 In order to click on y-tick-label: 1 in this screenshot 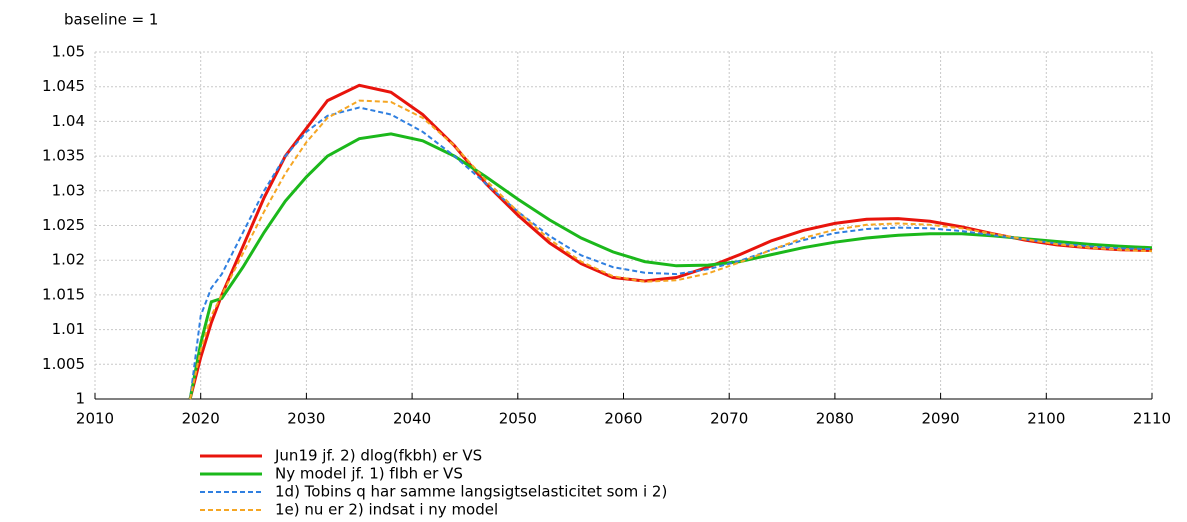, I will do `click(80, 399)`.